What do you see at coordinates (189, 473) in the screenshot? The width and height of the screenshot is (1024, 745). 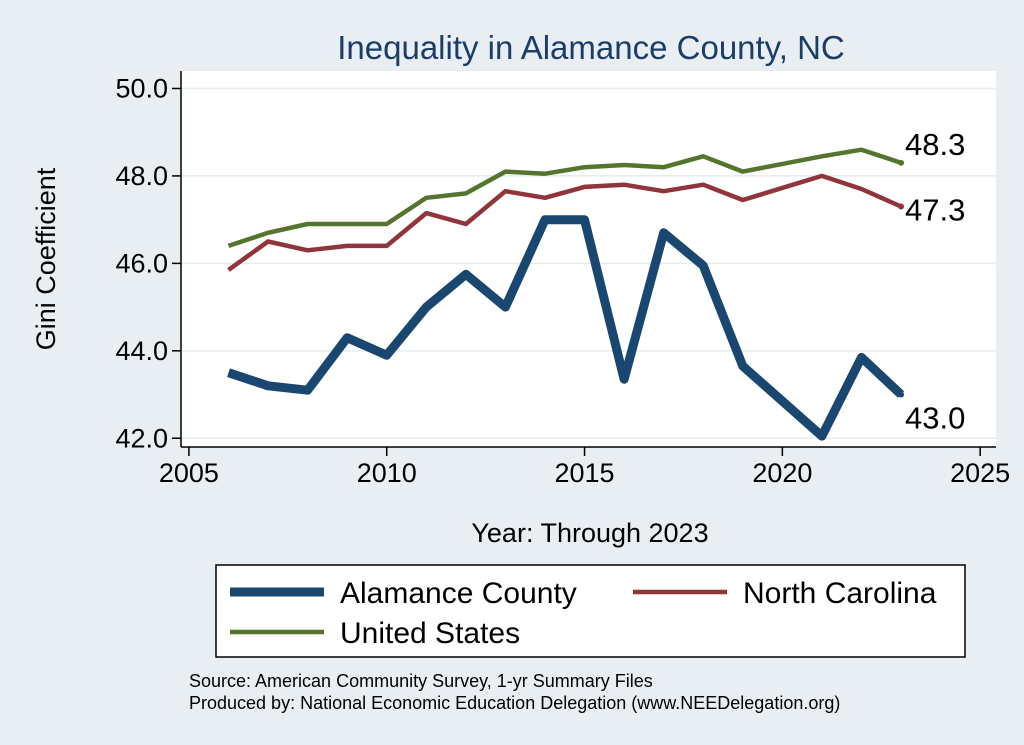 I see `x-tick-label: 2005` at bounding box center [189, 473].